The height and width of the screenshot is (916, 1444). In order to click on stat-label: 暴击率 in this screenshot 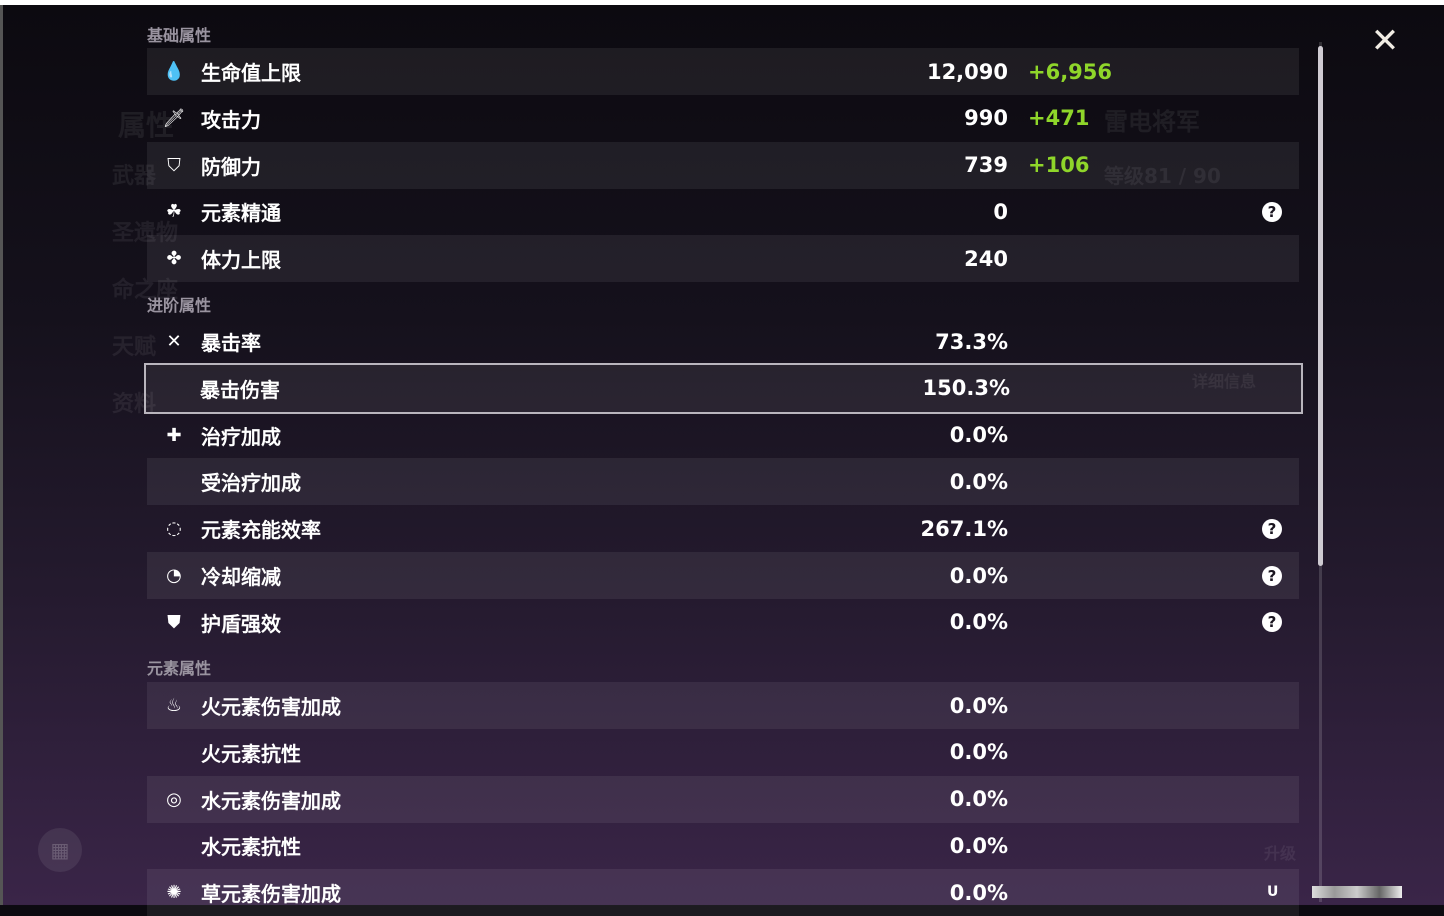, I will do `click(231, 343)`.